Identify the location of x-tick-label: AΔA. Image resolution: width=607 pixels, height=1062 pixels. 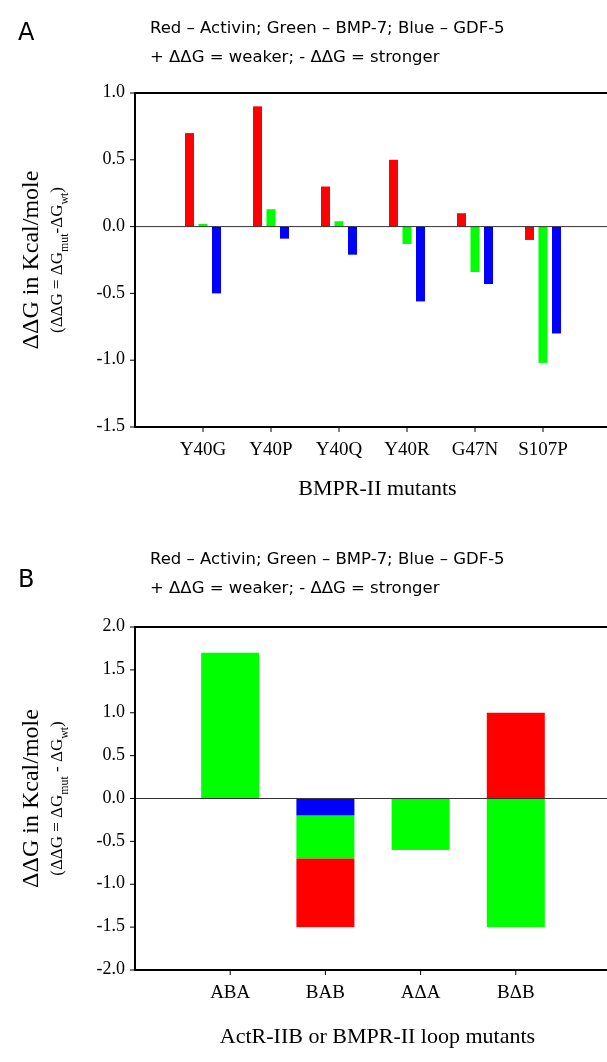
(420, 991).